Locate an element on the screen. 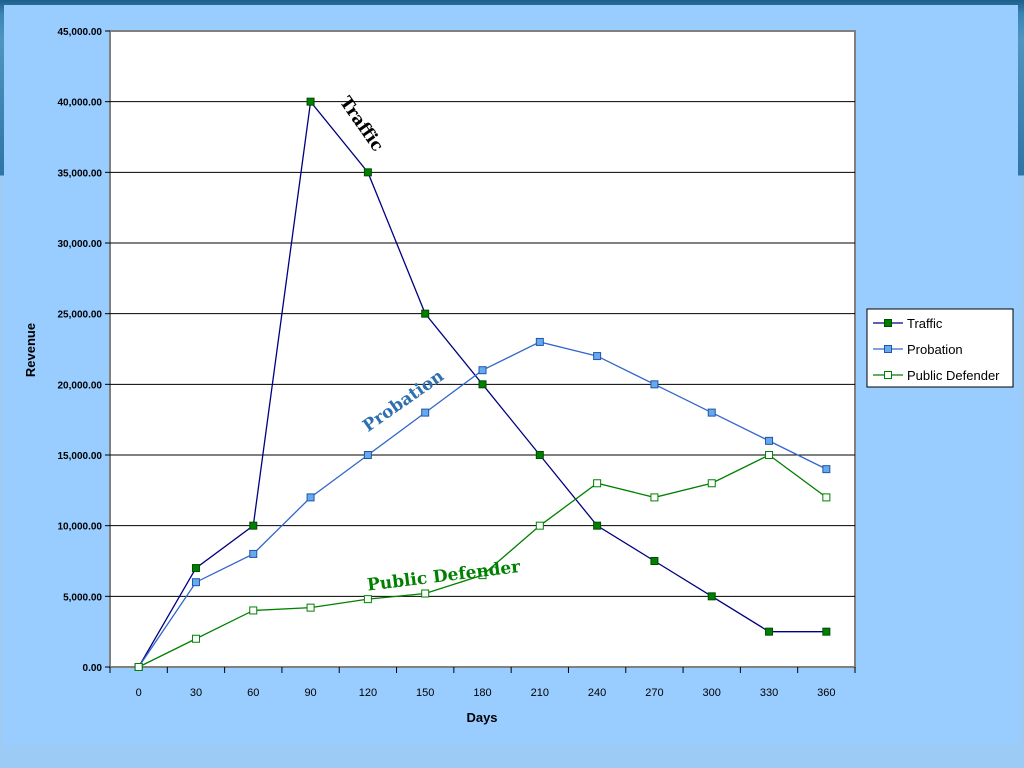 This screenshot has width=1024, height=768. legend-label: Probation is located at coordinates (935, 349).